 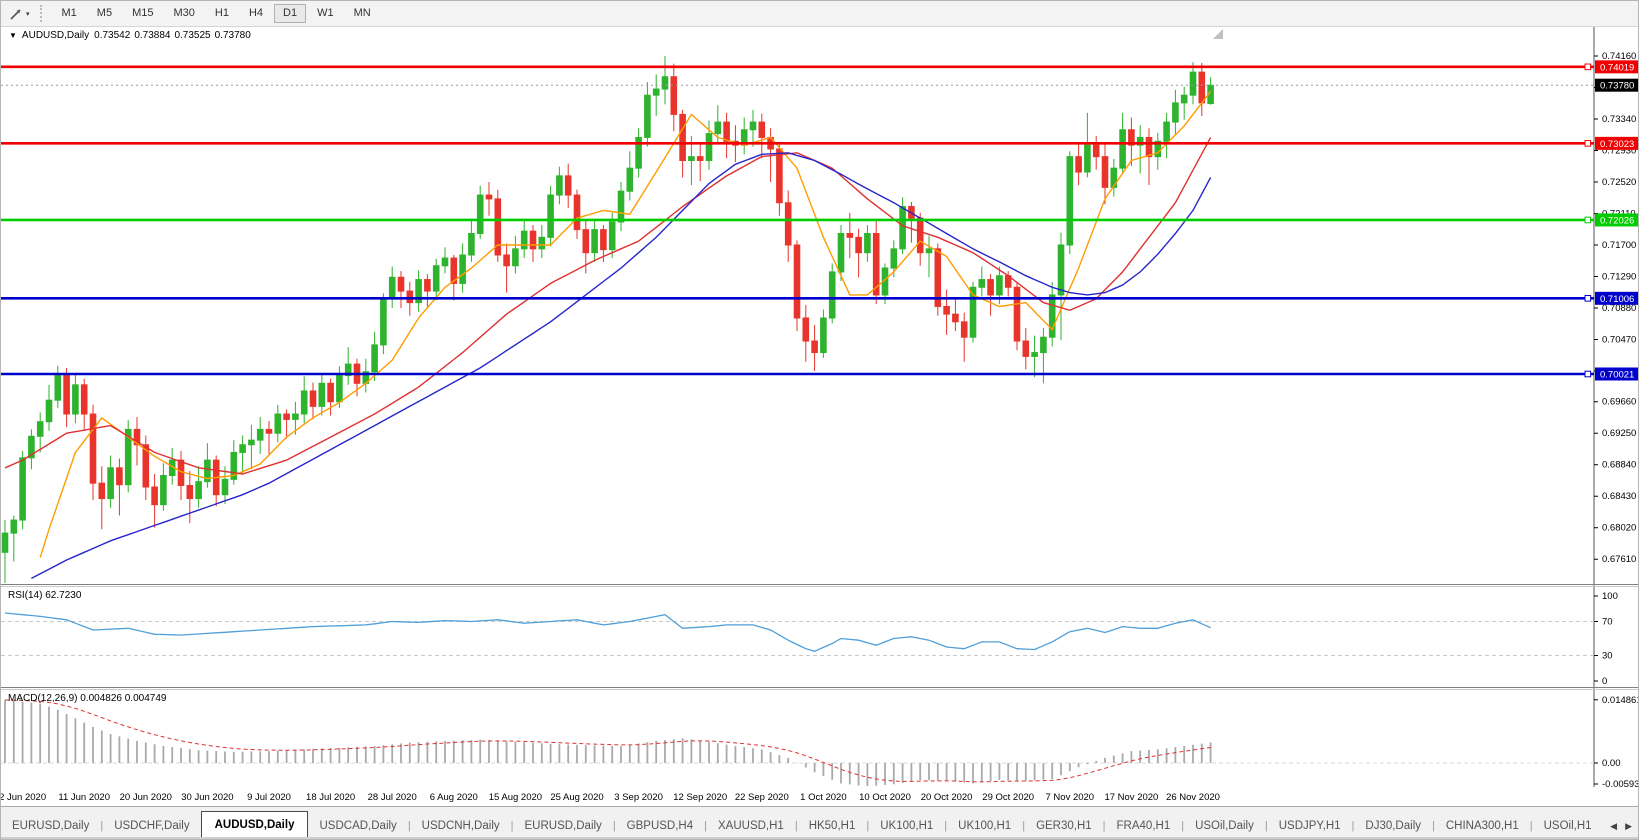 I want to click on timeframe-button-m30: M30, so click(x=183, y=13).